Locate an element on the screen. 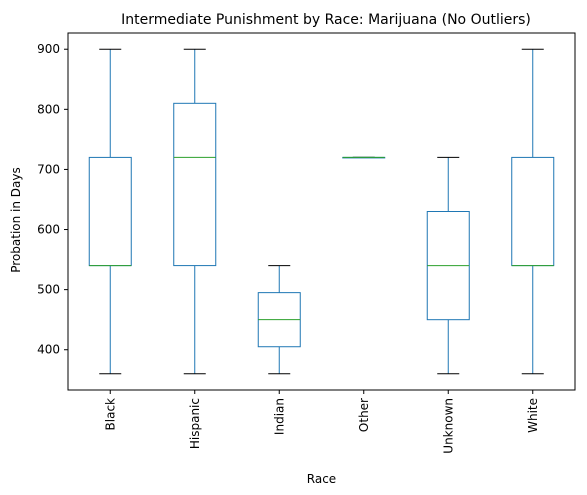 The height and width of the screenshot is (495, 587). y-tick-label-900: 900 is located at coordinates (48, 49).